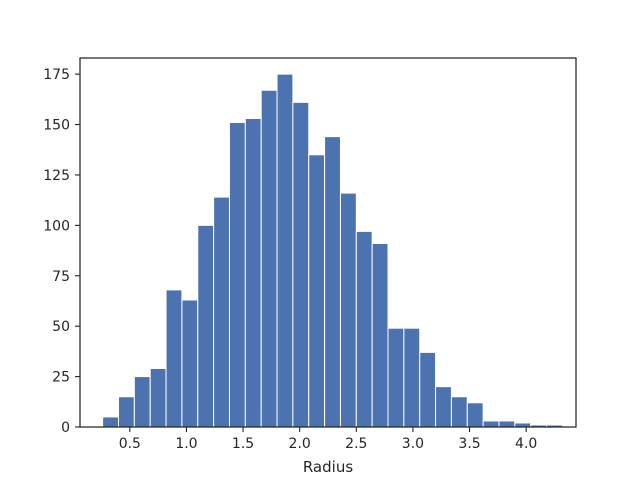 The image size is (640, 480). Describe the element at coordinates (61, 378) in the screenshot. I see `y-tick-label-1: 25` at that location.